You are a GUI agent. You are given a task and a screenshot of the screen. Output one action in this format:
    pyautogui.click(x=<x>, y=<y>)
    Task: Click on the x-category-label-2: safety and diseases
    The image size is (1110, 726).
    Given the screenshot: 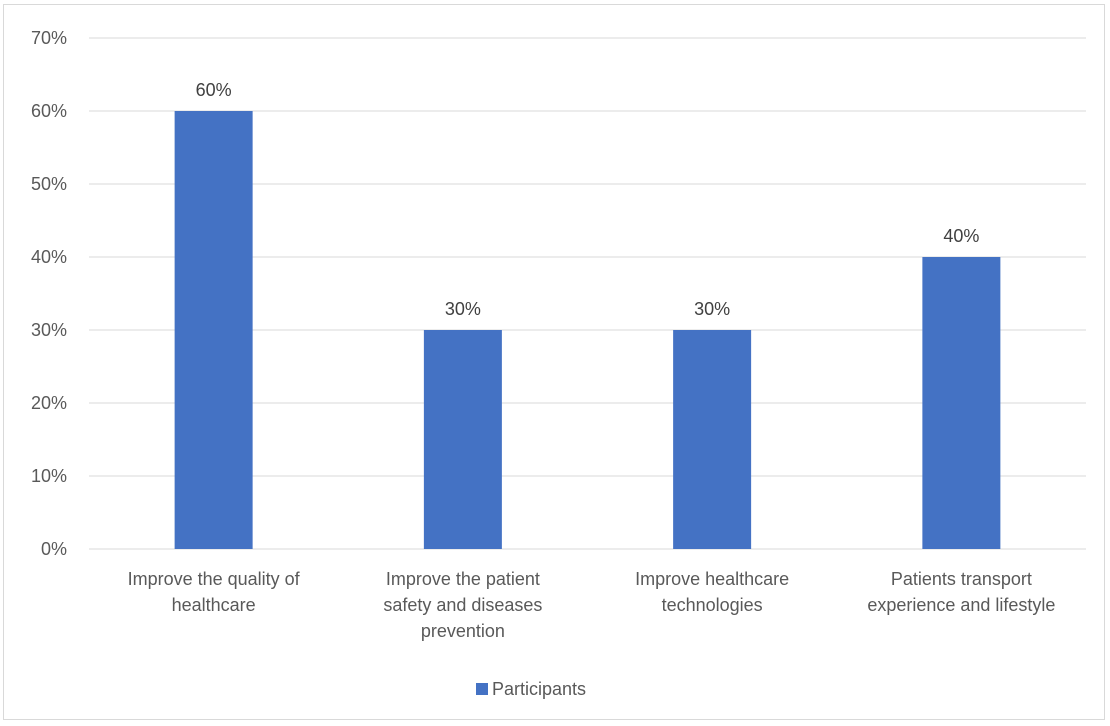 What is the action you would take?
    pyautogui.click(x=462, y=605)
    